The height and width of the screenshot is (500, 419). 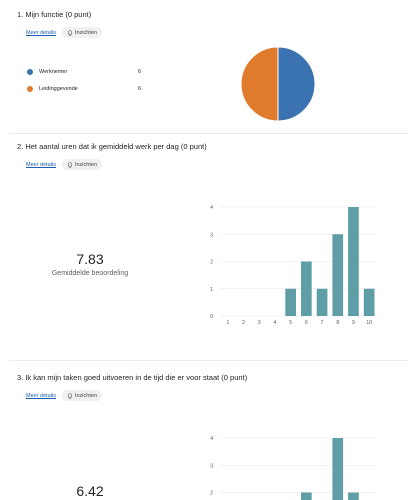 I want to click on average-label: Gemiddelde beoordeling, so click(x=90, y=273).